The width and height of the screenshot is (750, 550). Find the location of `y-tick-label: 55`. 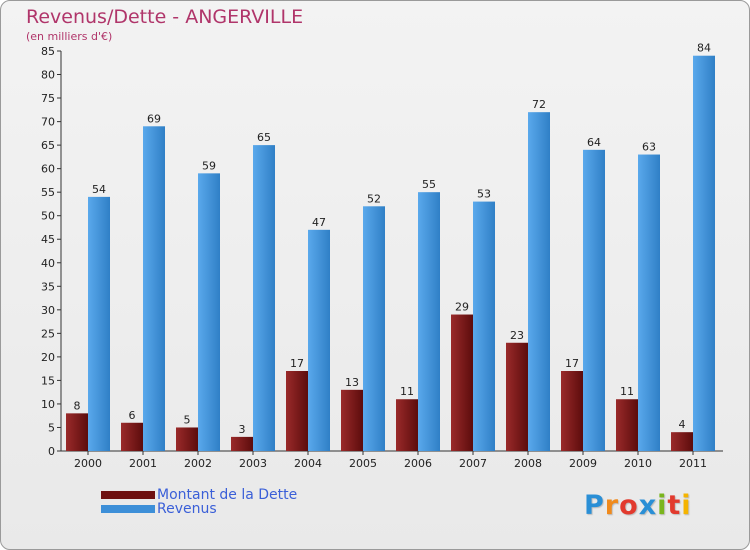

y-tick-label: 55 is located at coordinates (48, 192).